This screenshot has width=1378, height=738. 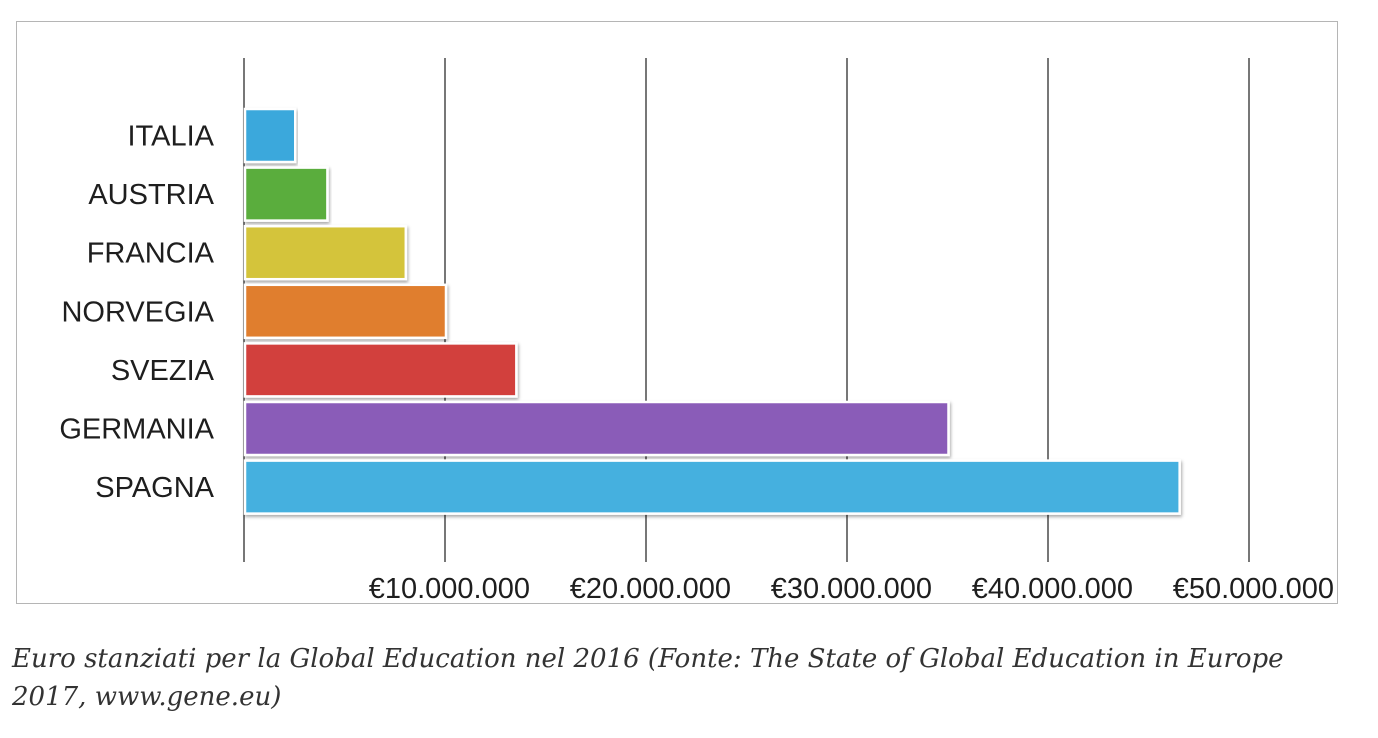 What do you see at coordinates (650, 589) in the screenshot?
I see `x-tick-label: €20.000.000` at bounding box center [650, 589].